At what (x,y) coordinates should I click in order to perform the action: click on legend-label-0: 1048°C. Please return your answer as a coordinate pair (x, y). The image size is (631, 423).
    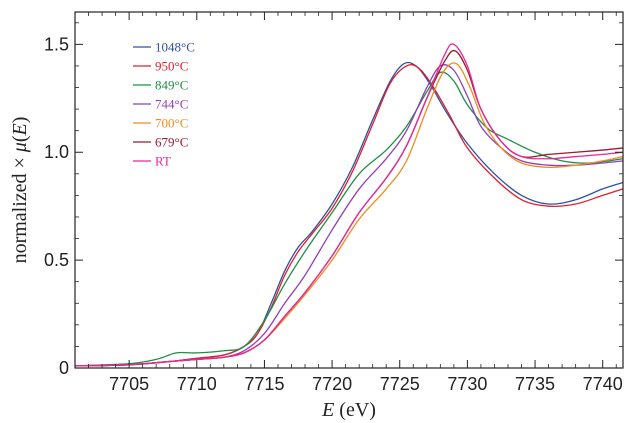
    Looking at the image, I should click on (175, 47).